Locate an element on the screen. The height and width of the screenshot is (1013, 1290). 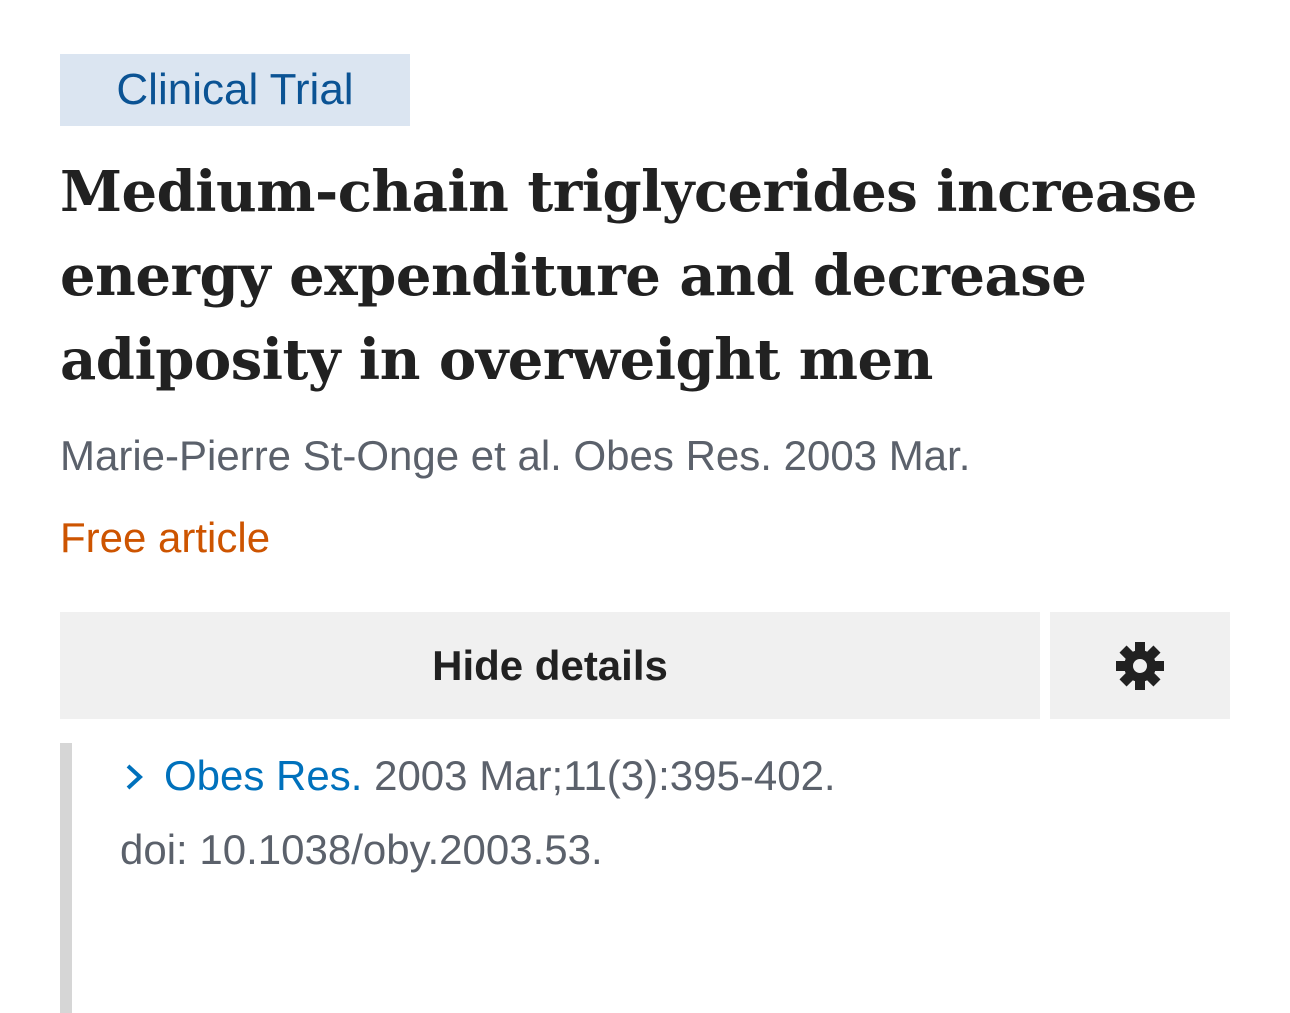
doi: doi: 10.1038/oby.2003.53. is located at coordinates (361, 849).